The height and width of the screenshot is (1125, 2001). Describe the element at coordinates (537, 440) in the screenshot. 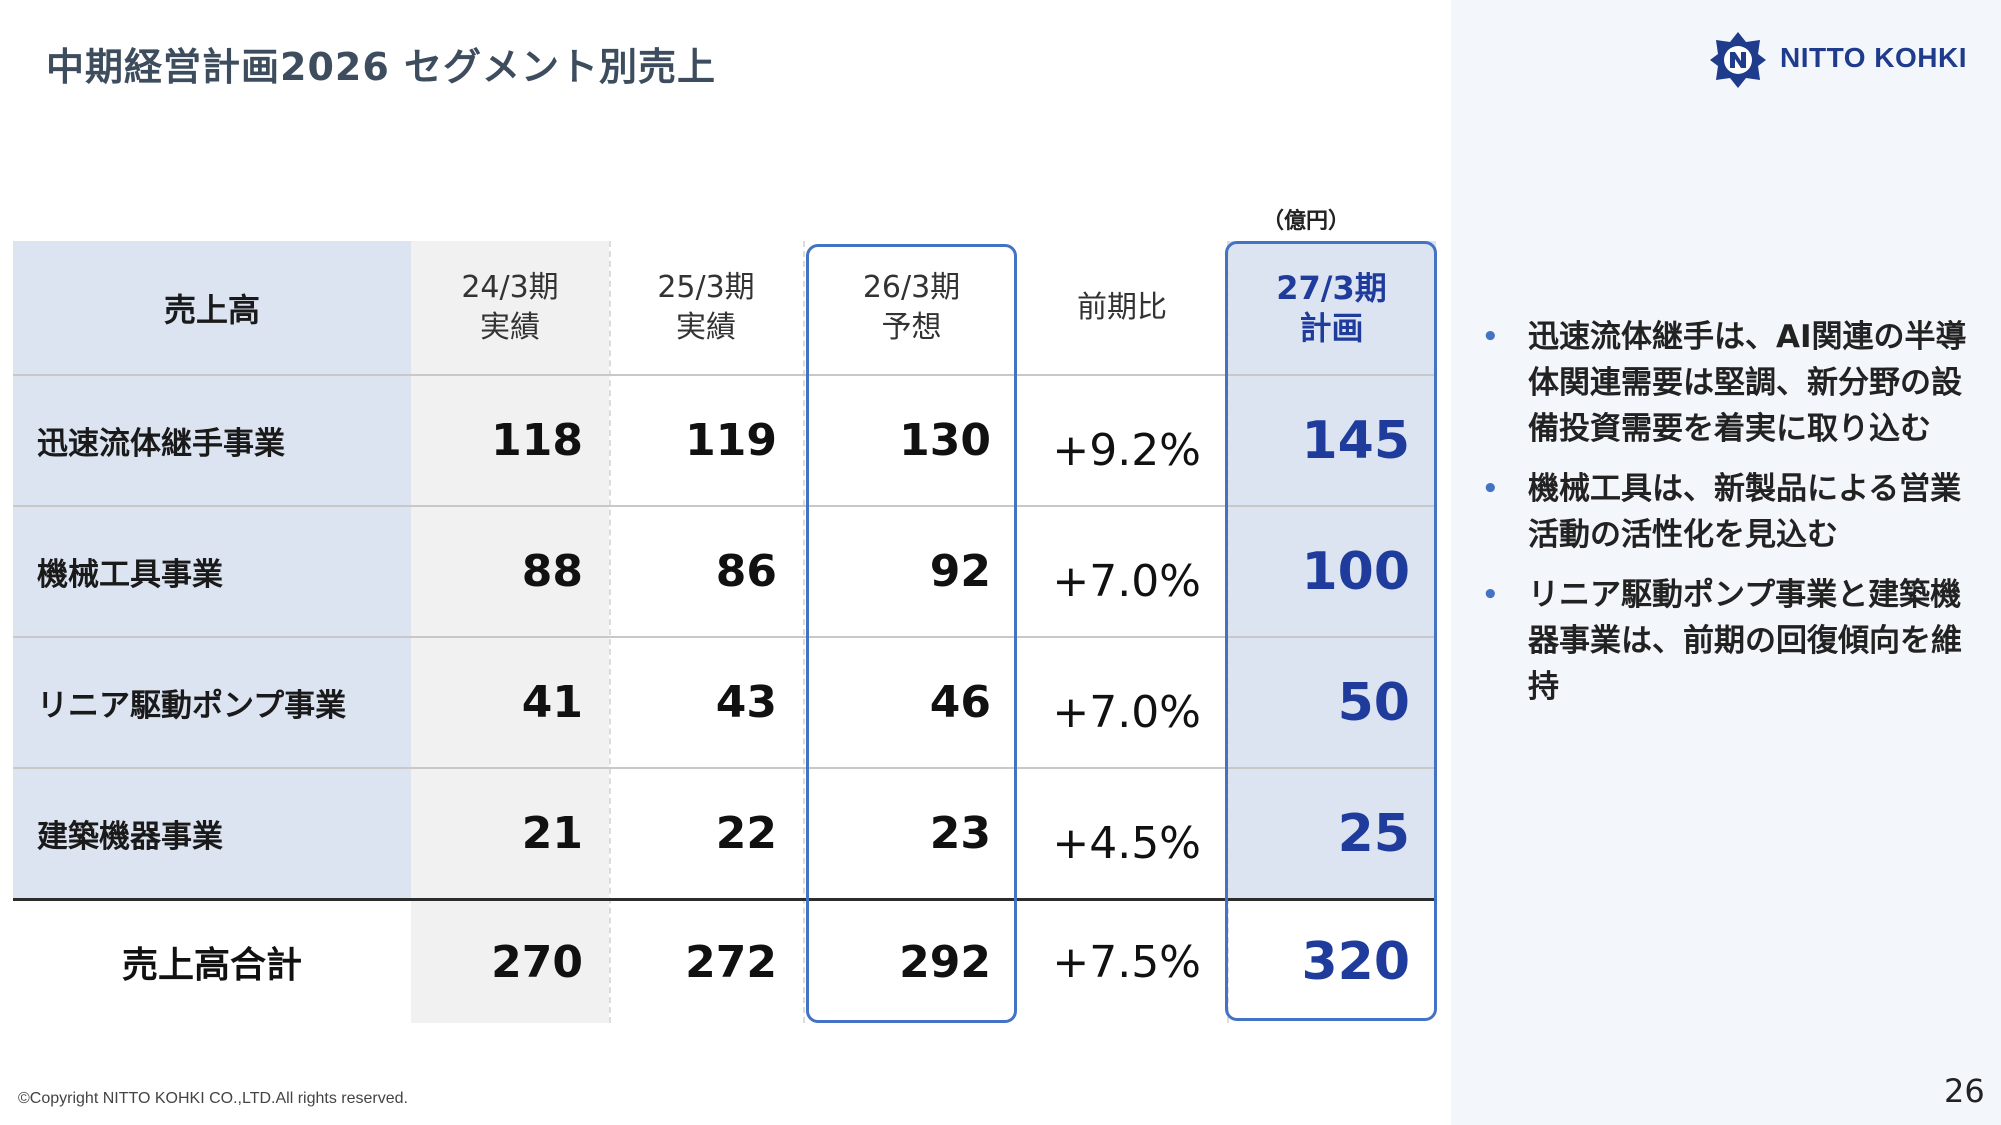

I see `fy24-value: 118` at that location.